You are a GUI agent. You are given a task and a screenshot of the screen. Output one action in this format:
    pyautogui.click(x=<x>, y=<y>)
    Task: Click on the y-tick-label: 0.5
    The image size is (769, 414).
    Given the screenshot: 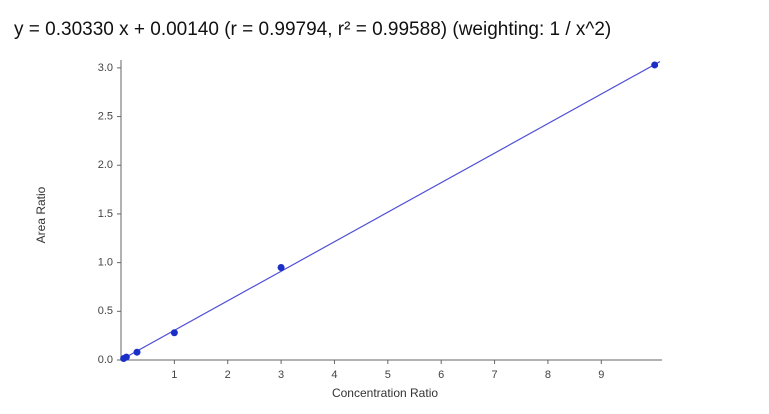 What is the action you would take?
    pyautogui.click(x=105, y=311)
    